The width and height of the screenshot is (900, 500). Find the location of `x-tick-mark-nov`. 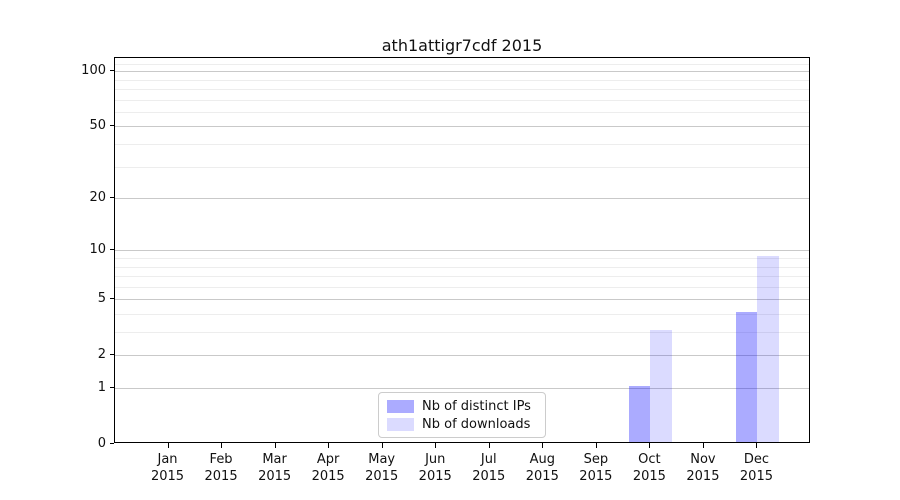

x-tick-mark-nov is located at coordinates (703, 445).